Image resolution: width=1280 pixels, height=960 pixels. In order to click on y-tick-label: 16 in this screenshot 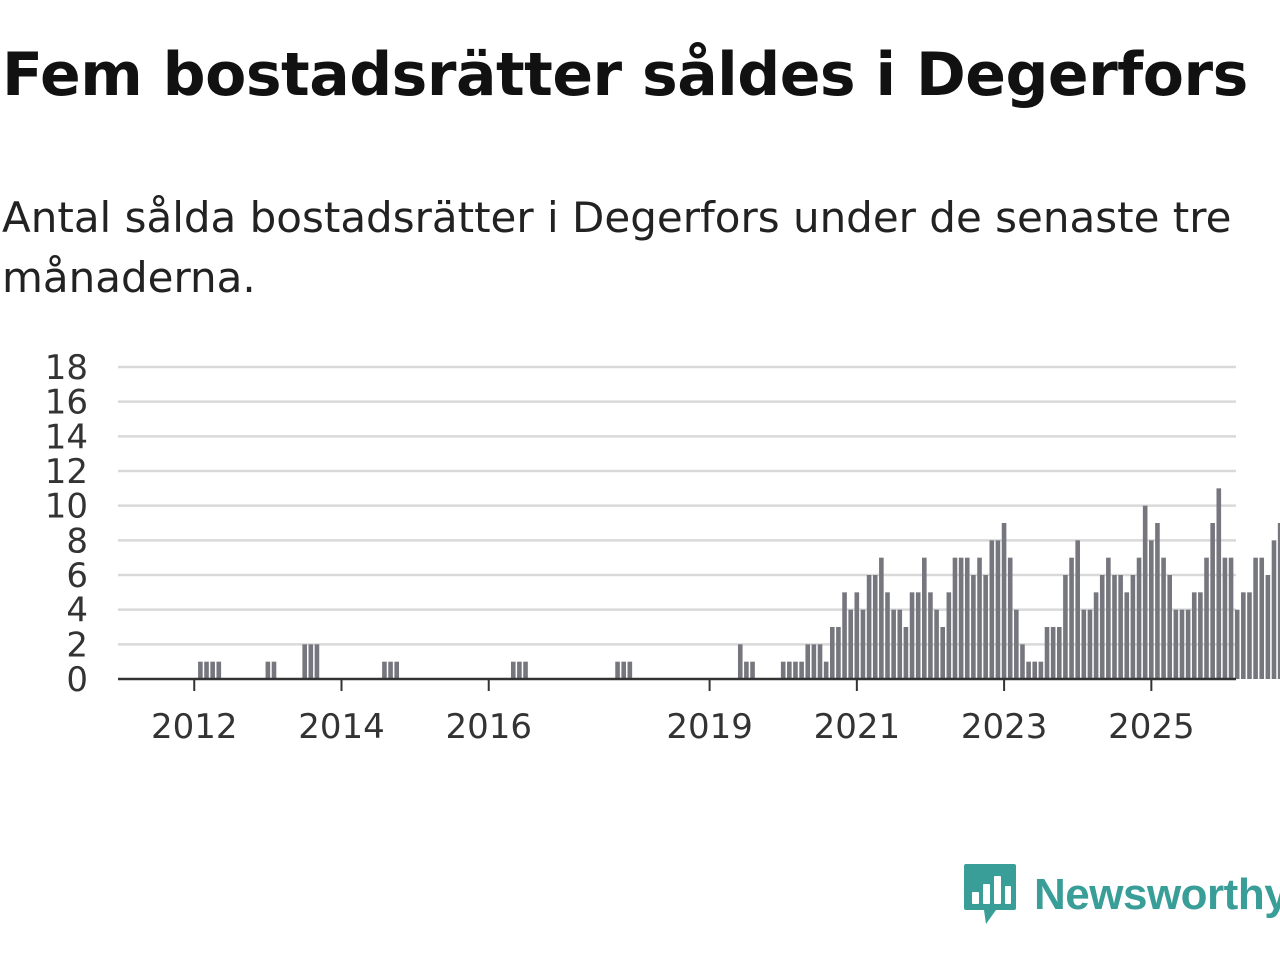, I will do `click(66, 403)`.